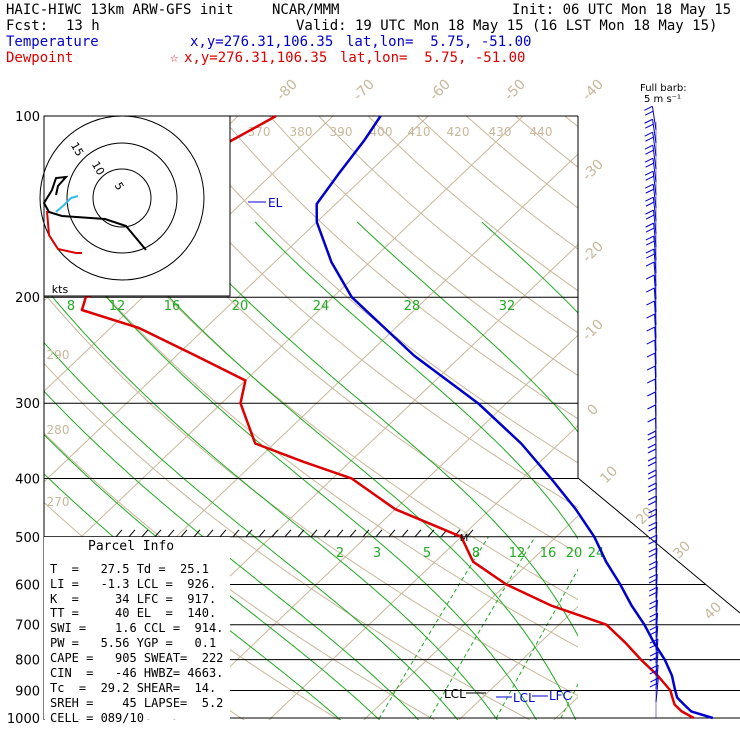 The image size is (740, 740). I want to click on hodograph-ring, so click(122, 198).